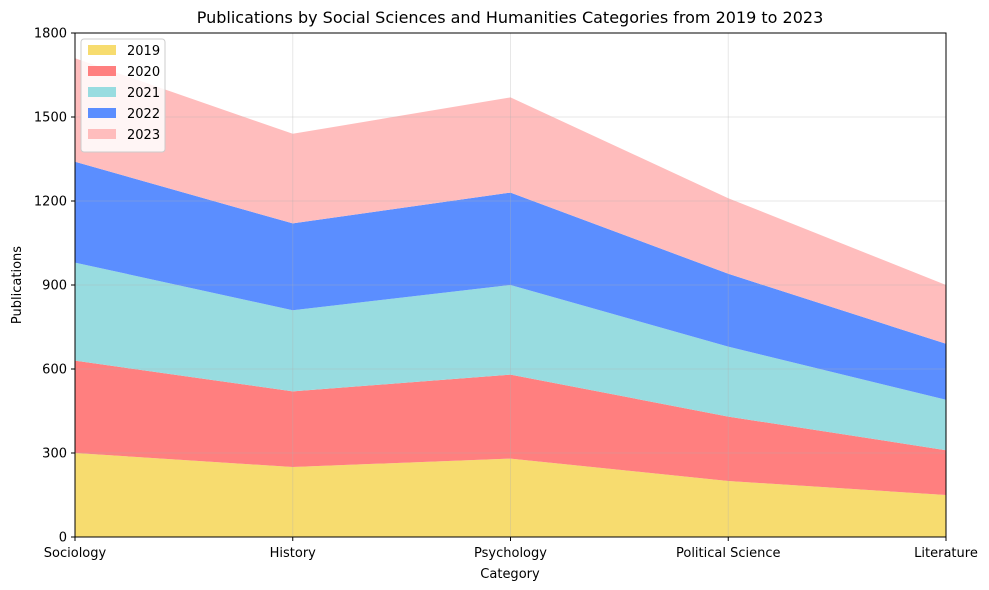  Describe the element at coordinates (63, 538) in the screenshot. I see `y-tick-label: 0` at that location.